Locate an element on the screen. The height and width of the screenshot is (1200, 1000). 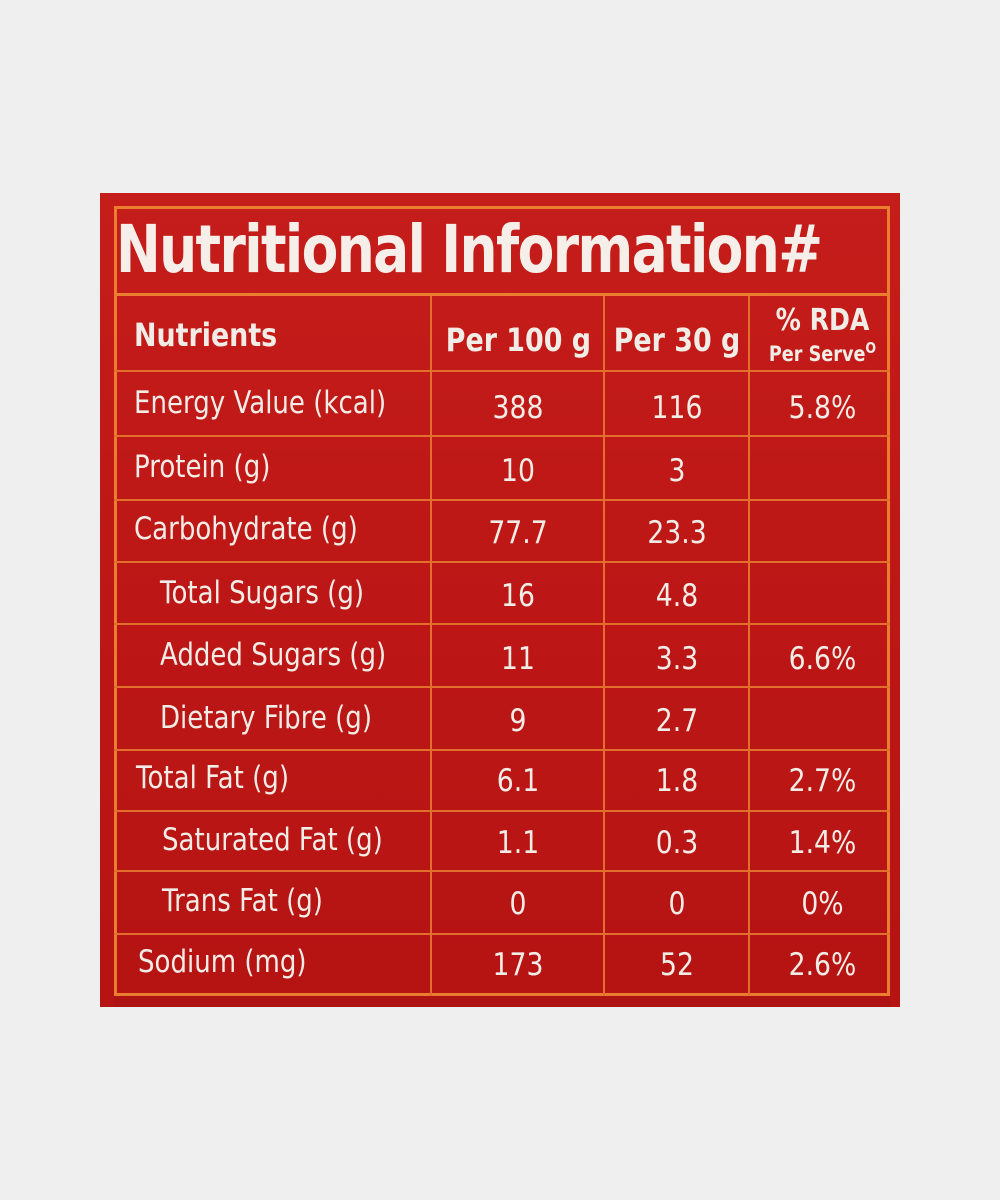
value-per-100g: 10 is located at coordinates (518, 471).